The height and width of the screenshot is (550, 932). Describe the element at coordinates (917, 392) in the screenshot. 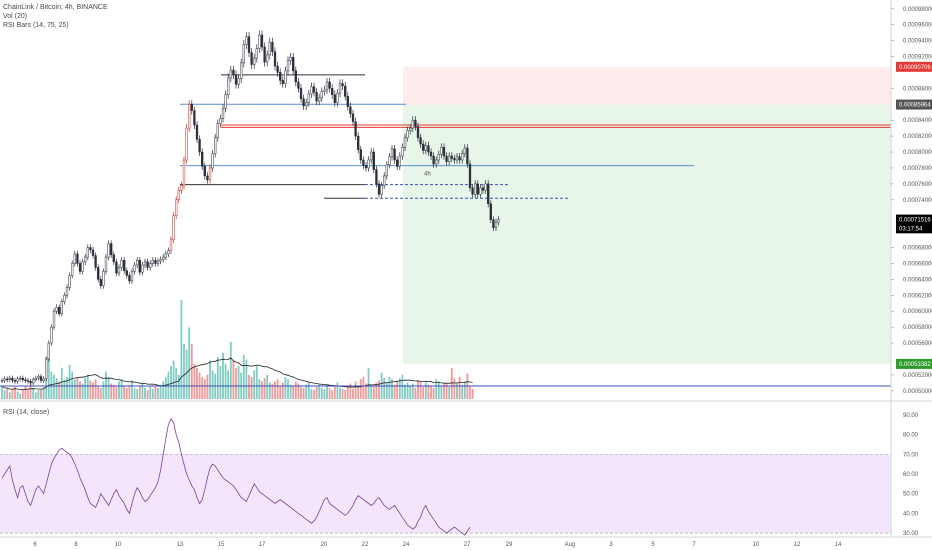

I see `price-tick-label: 0.00050000` at that location.